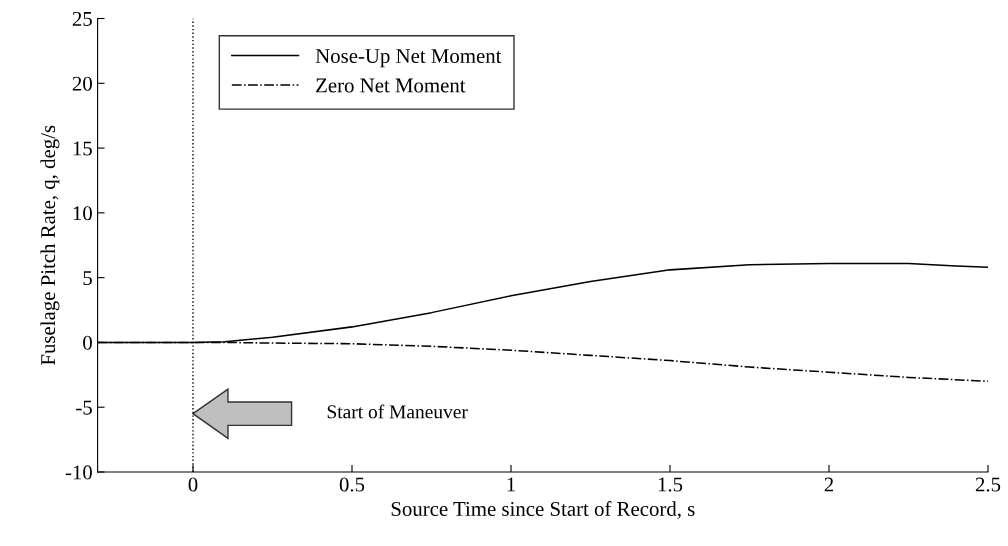 Image resolution: width=1008 pixels, height=546 pixels. What do you see at coordinates (78, 472) in the screenshot?
I see `y-tick-label: -10` at bounding box center [78, 472].